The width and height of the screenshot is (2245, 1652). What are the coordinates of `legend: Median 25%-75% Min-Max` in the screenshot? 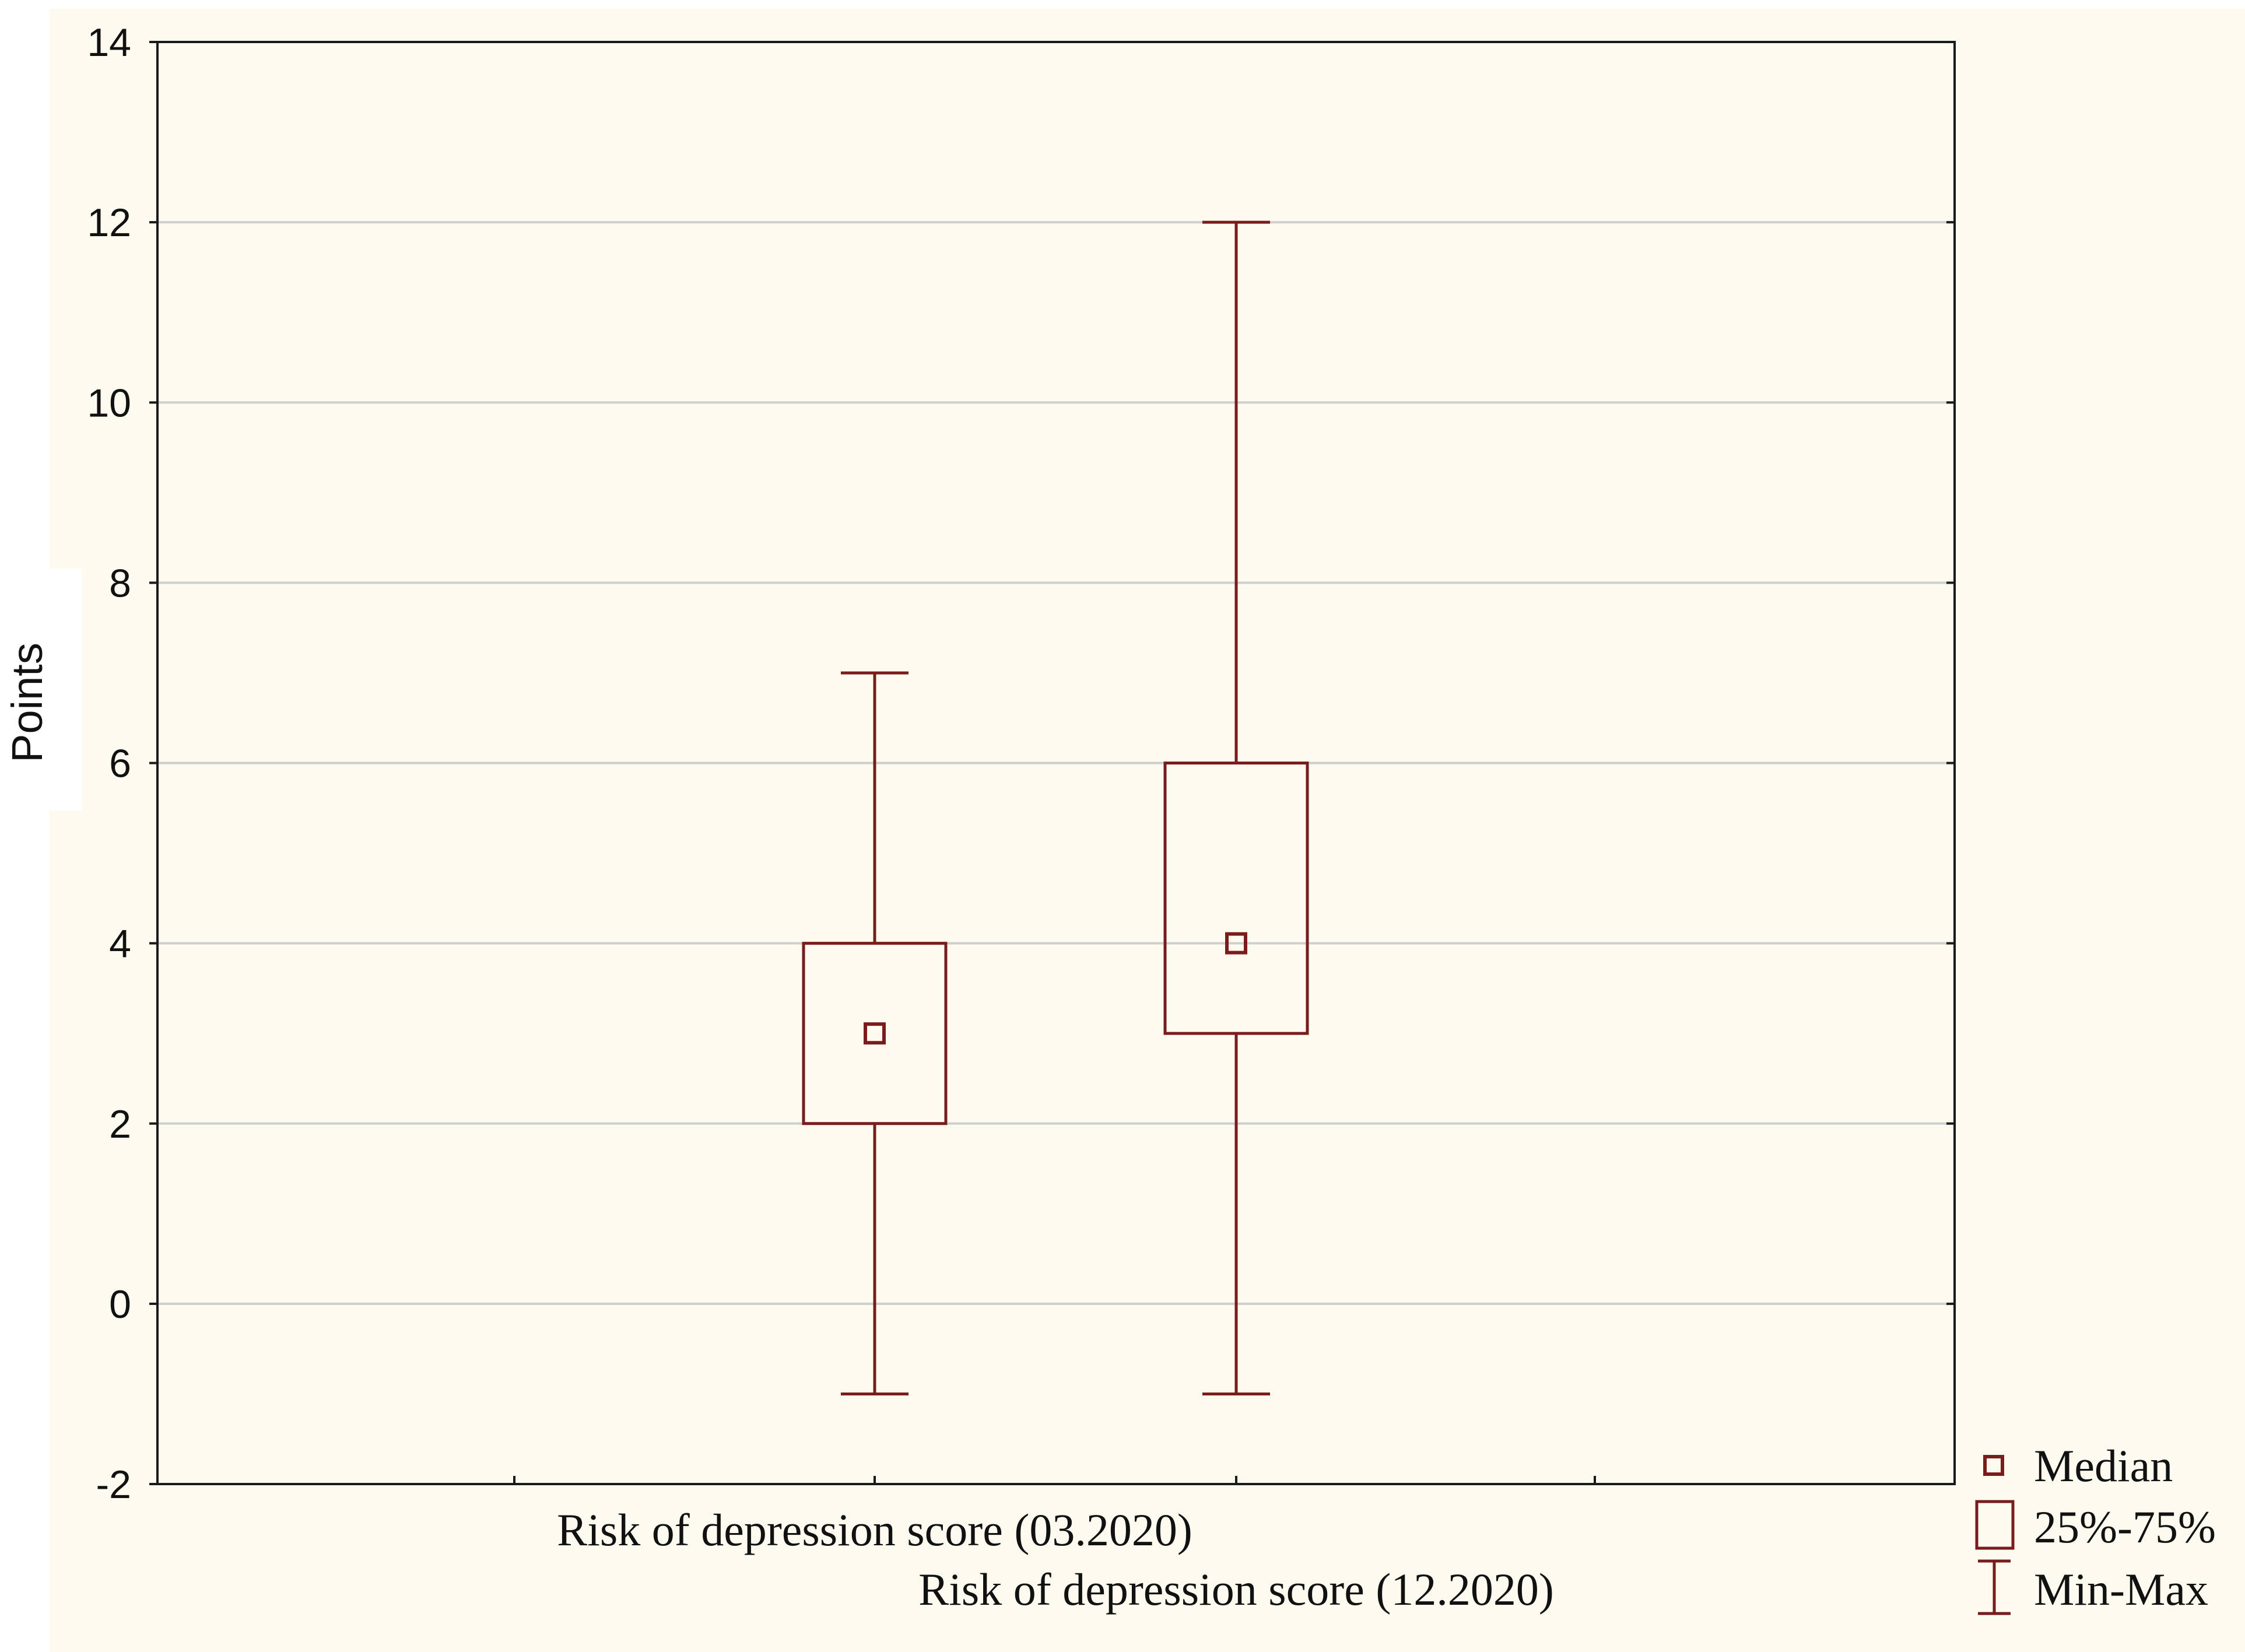 It's located at (2095, 1528).